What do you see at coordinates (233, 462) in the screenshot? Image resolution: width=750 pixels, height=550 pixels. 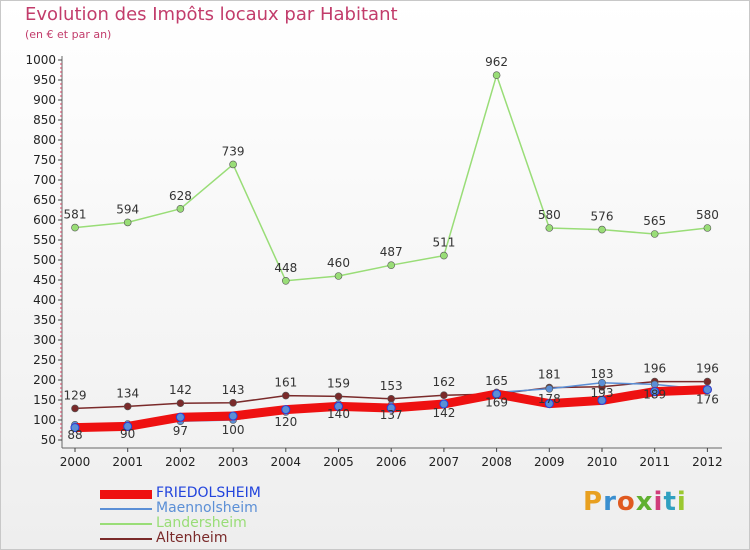 I see `x-tick-label: 2003` at bounding box center [233, 462].